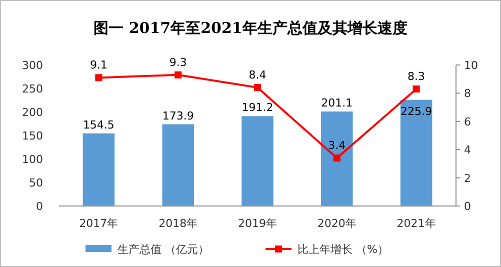 This screenshot has height=267, width=501. I want to click on x-tick-label: 2021年, so click(416, 223).